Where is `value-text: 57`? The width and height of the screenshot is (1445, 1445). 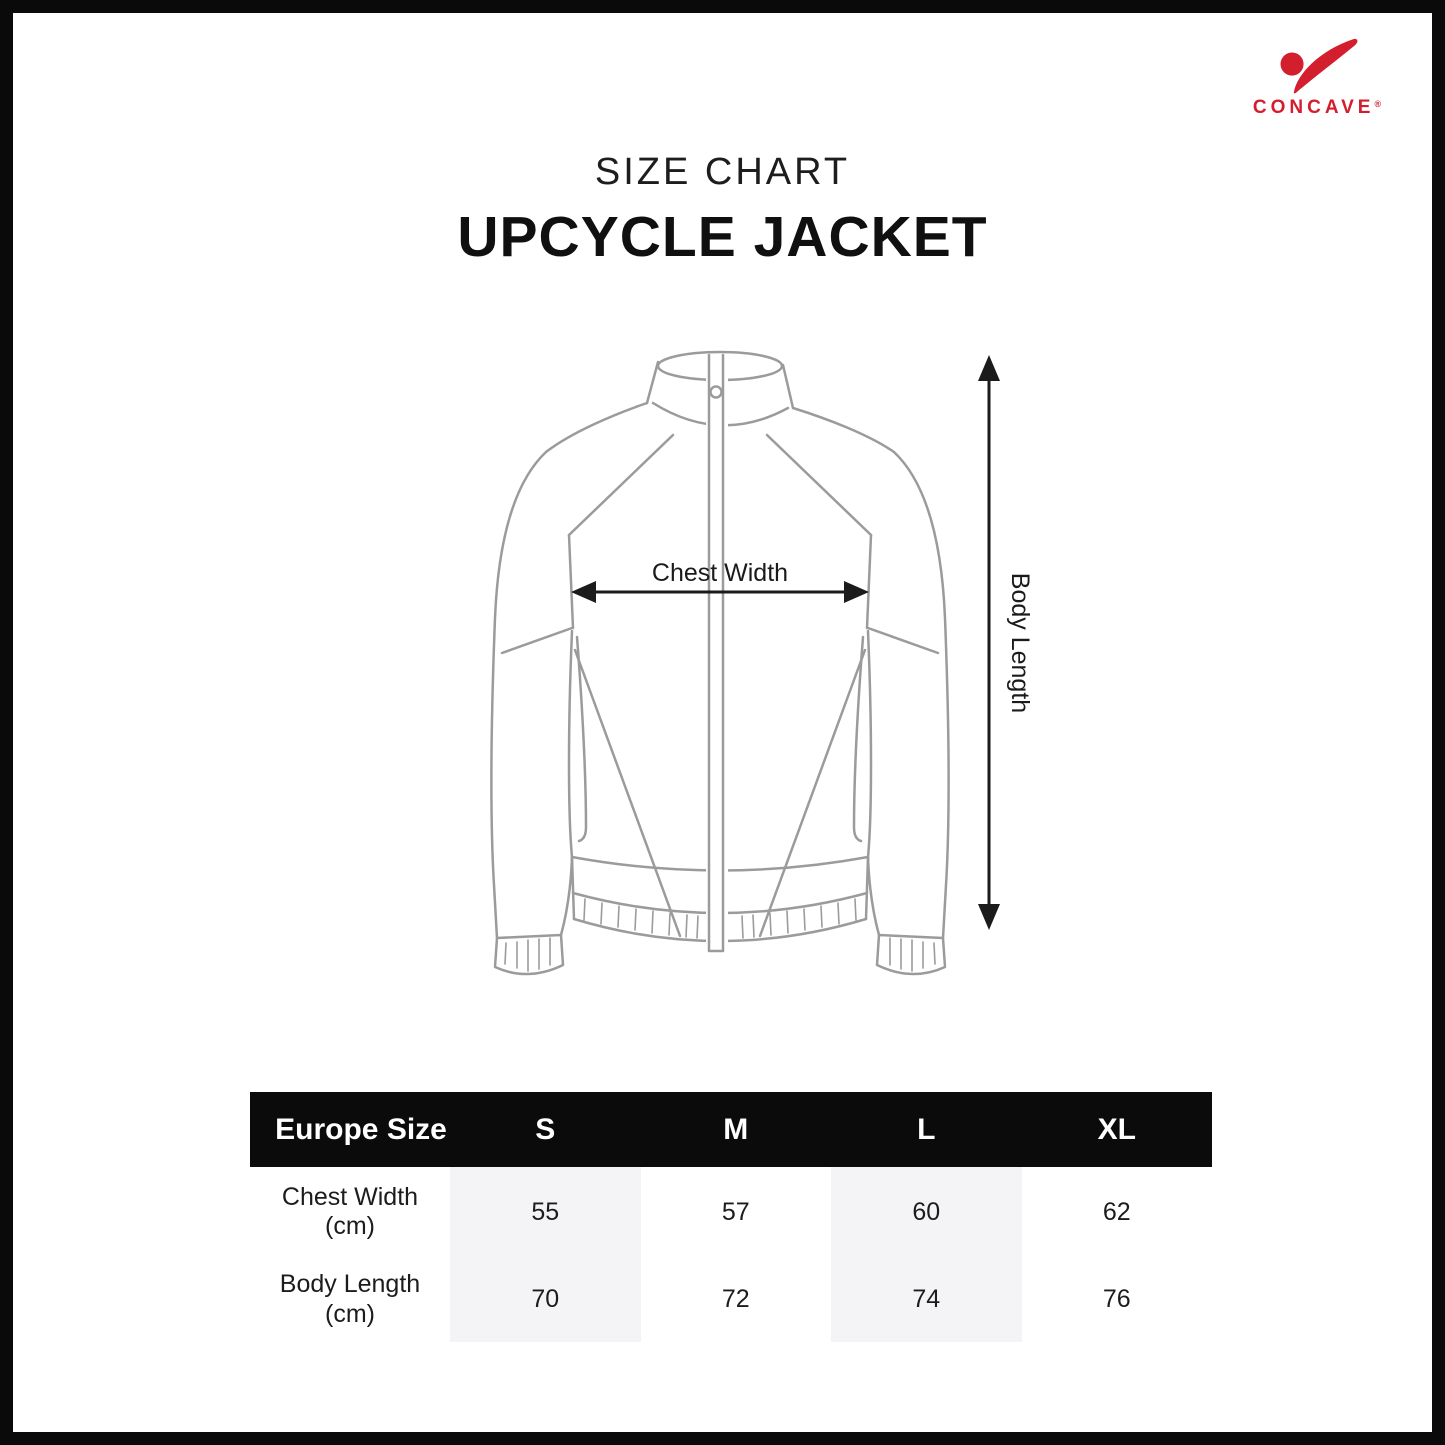 value-text: 57 is located at coordinates (735, 1211).